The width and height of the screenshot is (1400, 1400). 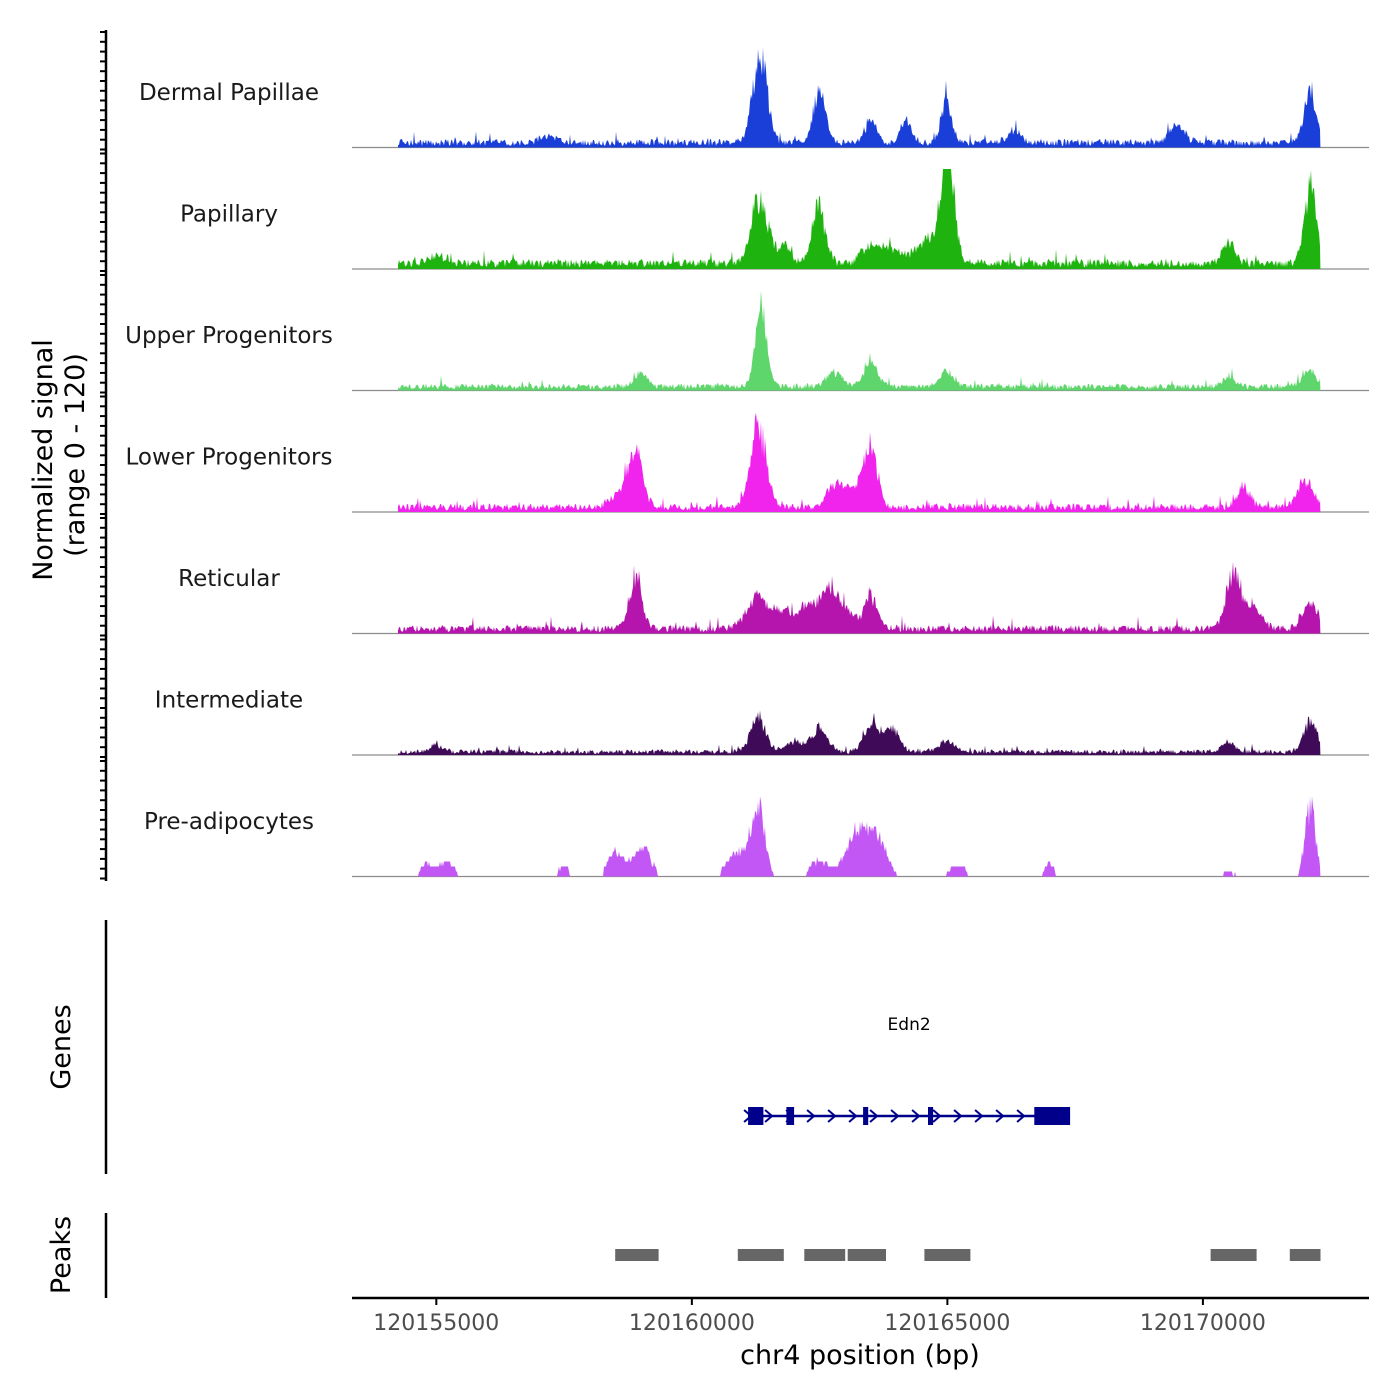 I want to click on peak-region-track, so click(x=968, y=1255).